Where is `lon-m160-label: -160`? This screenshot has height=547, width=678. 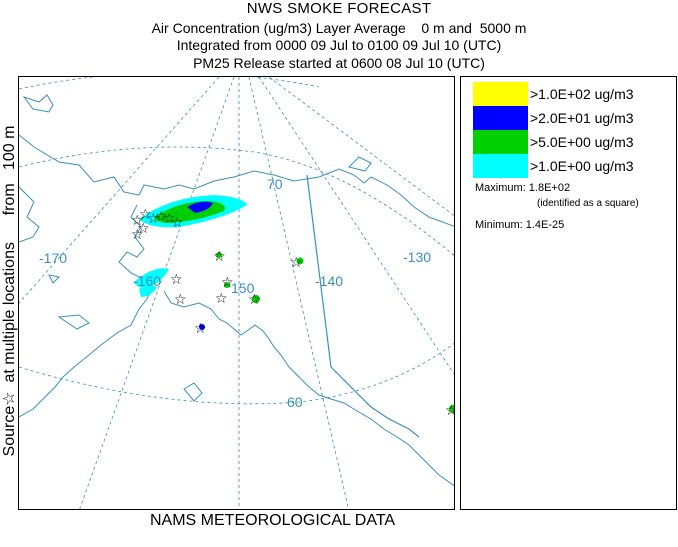 lon-m160-label: -160 is located at coordinates (147, 281).